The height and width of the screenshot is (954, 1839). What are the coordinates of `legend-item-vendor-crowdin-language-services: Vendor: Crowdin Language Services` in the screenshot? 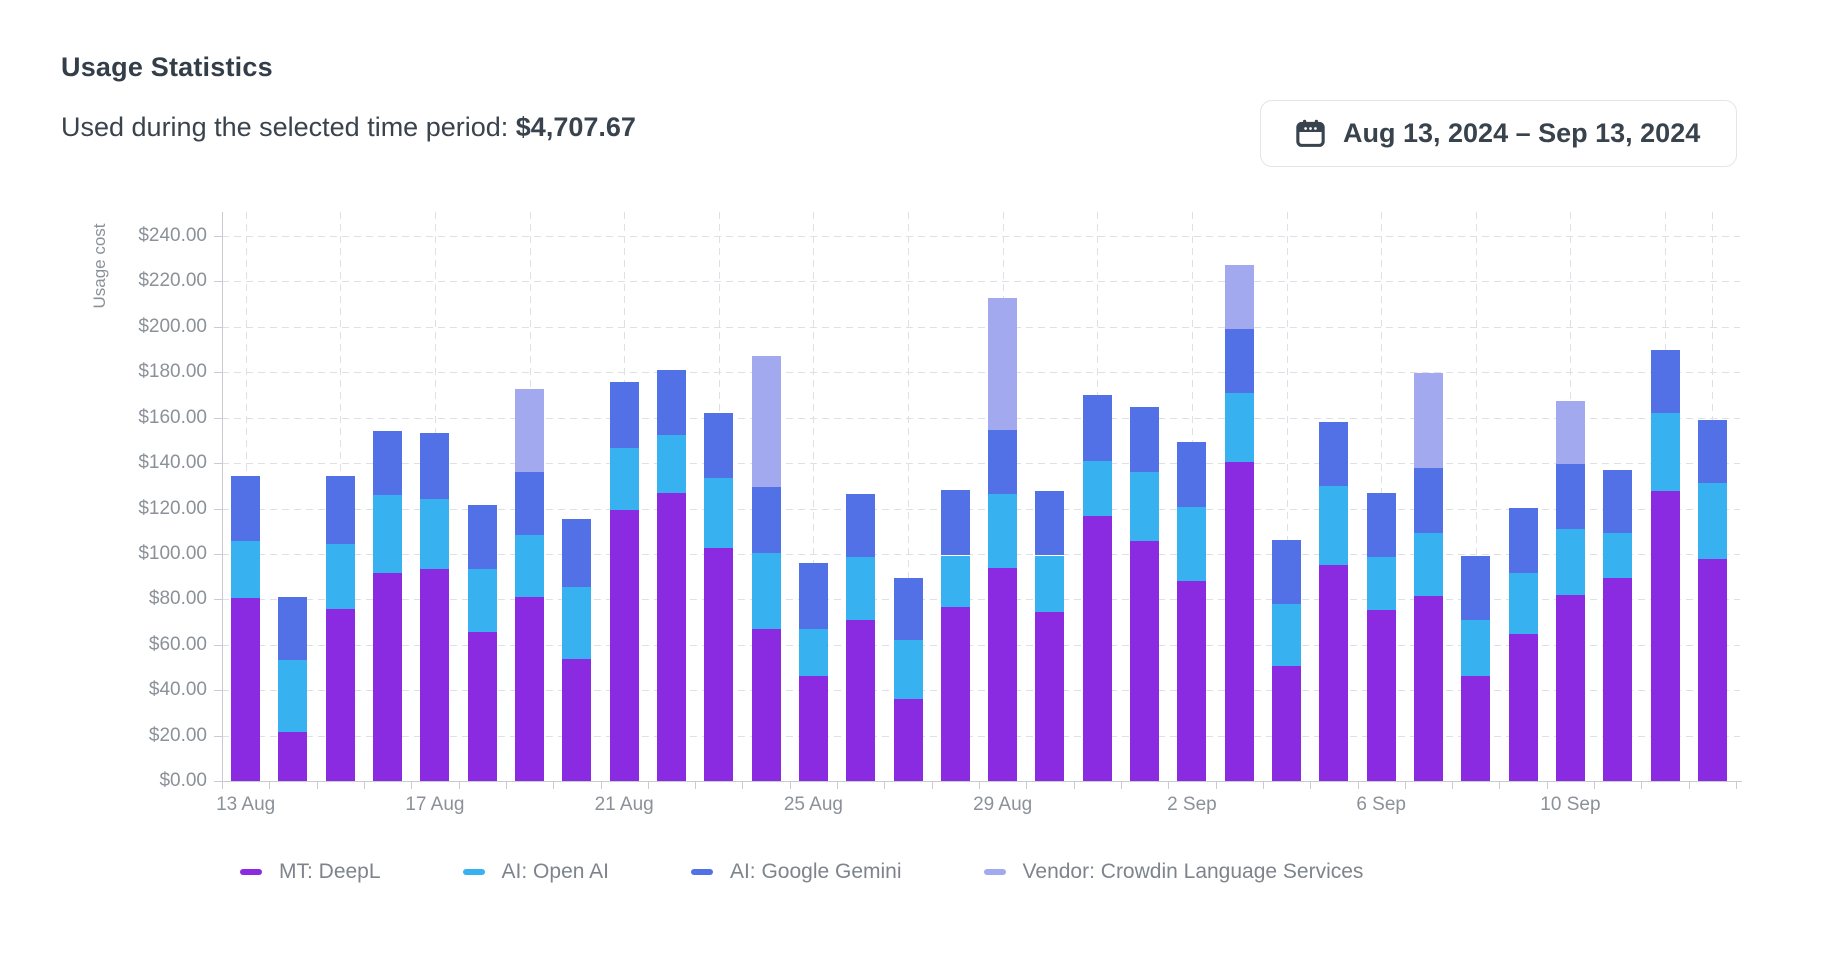 It's located at (1173, 872).